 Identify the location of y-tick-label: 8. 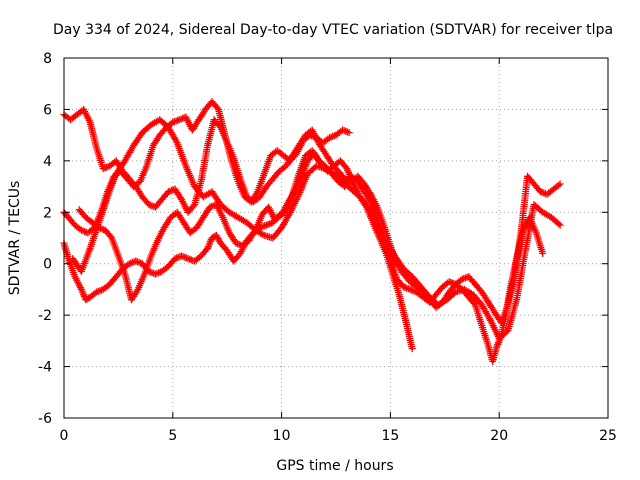
(47, 59).